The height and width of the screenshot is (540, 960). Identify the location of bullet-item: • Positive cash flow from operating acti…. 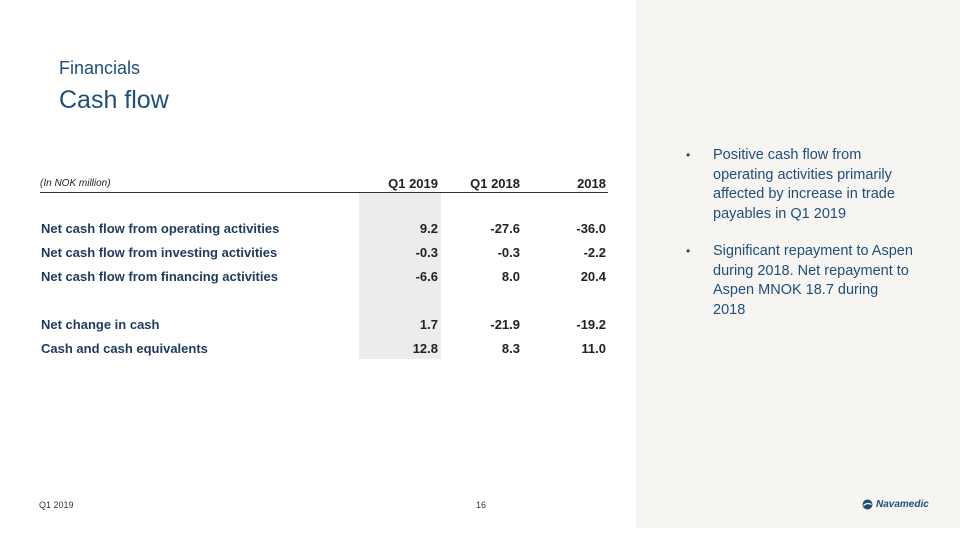
(800, 185).